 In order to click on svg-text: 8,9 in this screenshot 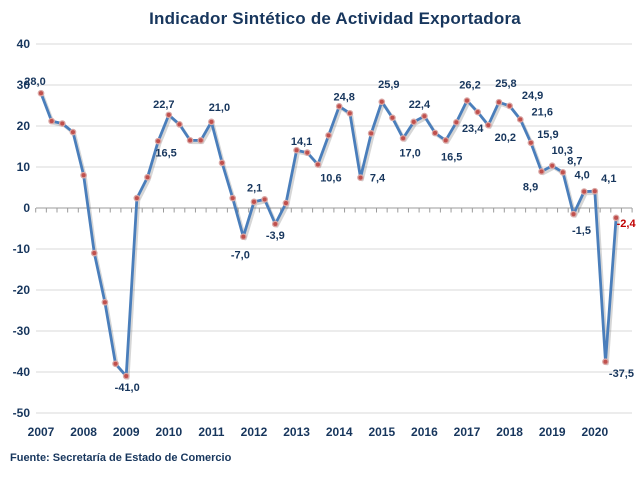, I will do `click(530, 188)`.